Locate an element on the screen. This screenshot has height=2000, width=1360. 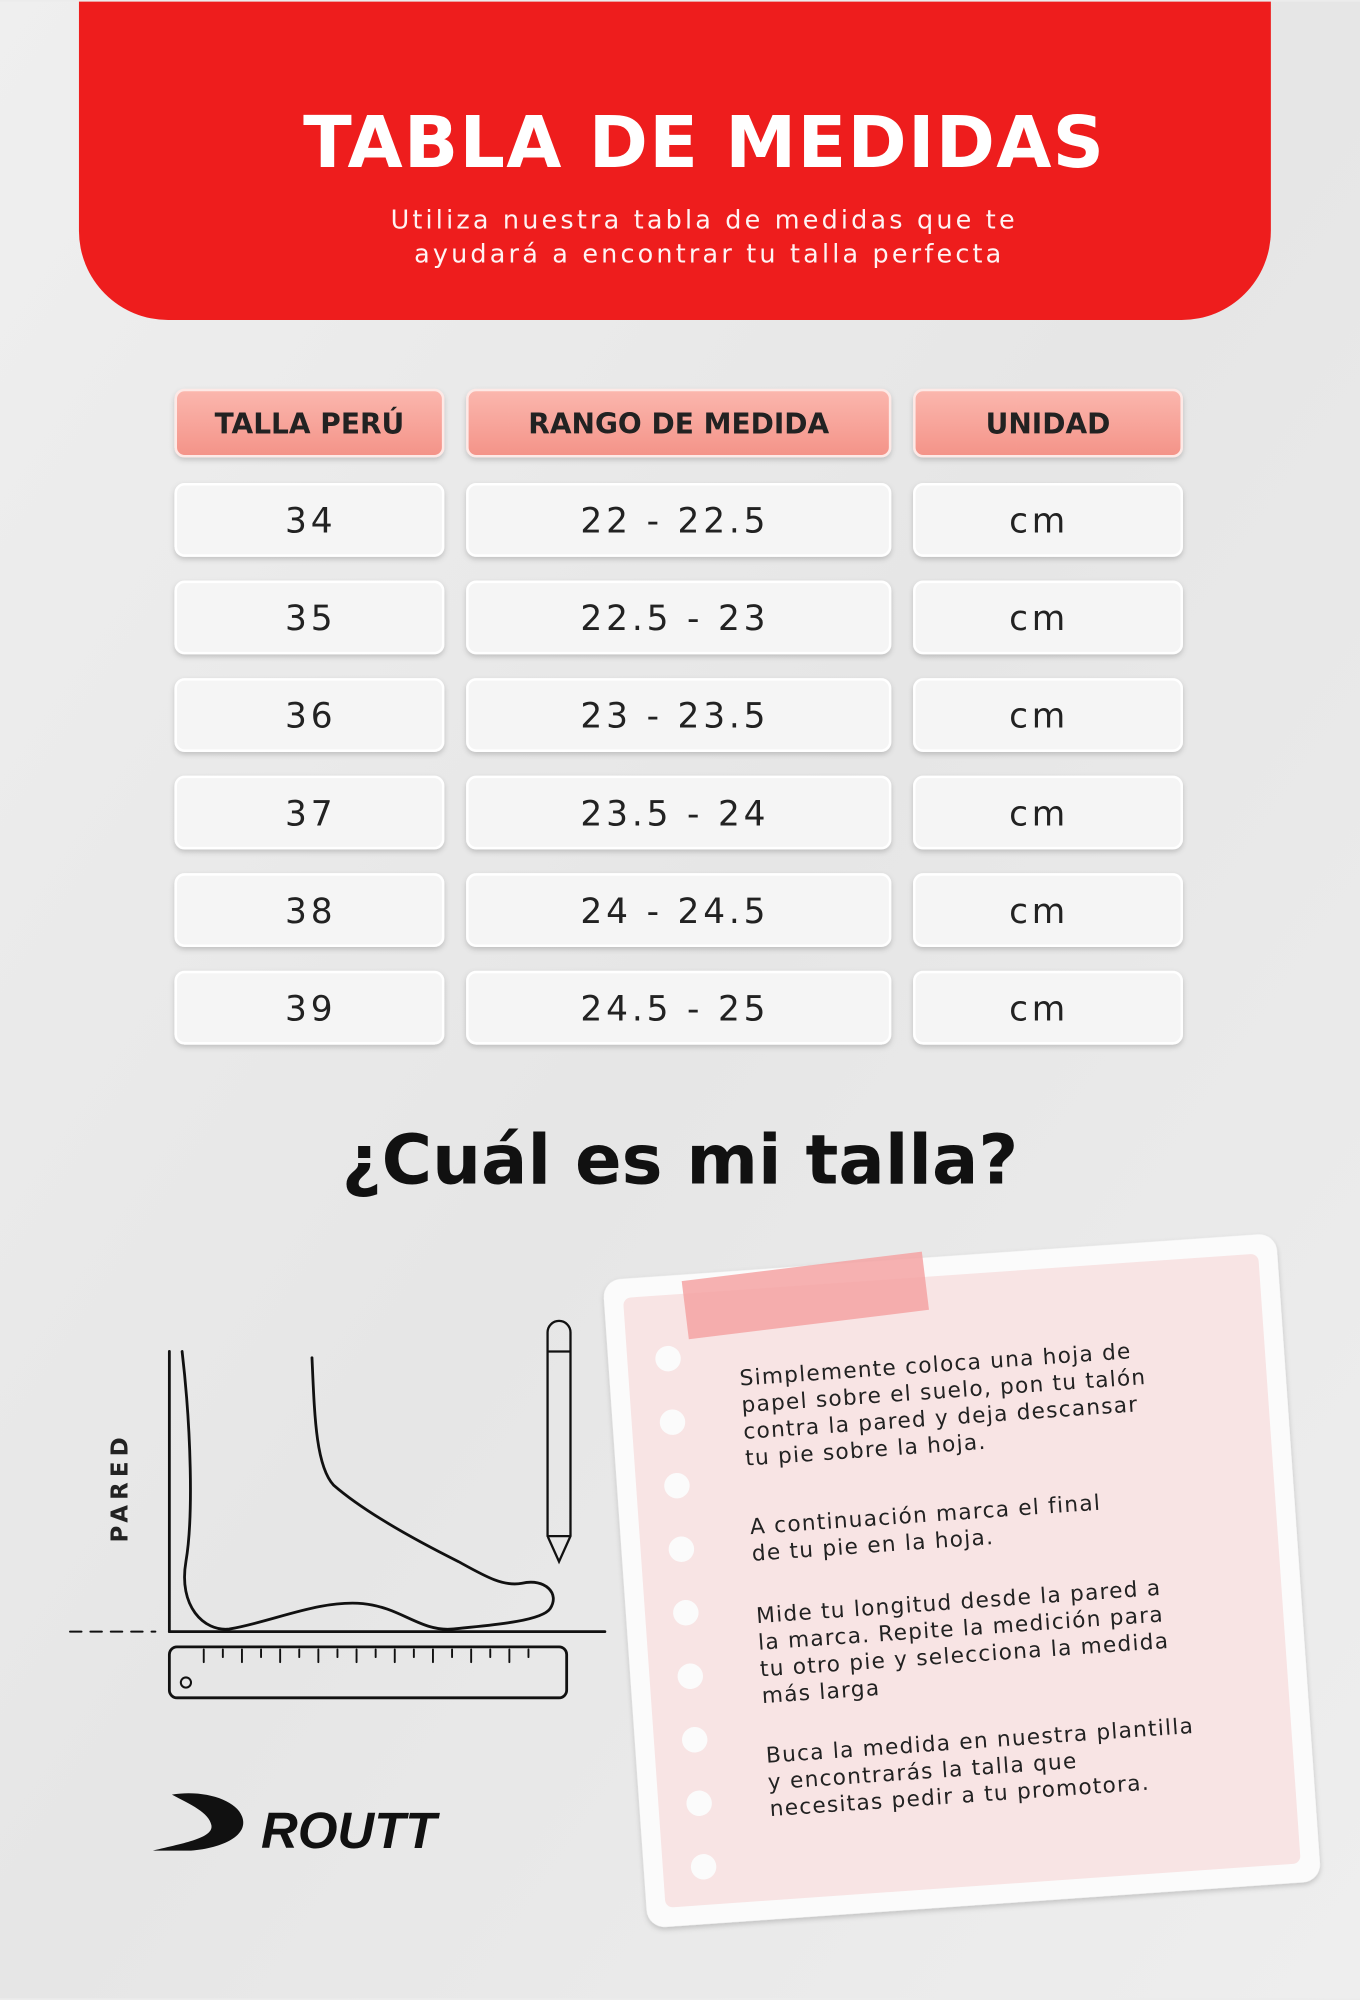
cell-text: 38 is located at coordinates (310, 912).